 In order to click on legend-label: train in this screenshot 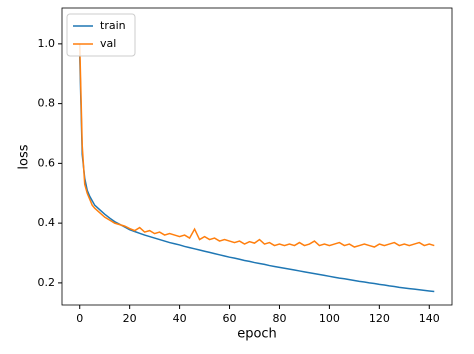, I will do `click(113, 25)`.